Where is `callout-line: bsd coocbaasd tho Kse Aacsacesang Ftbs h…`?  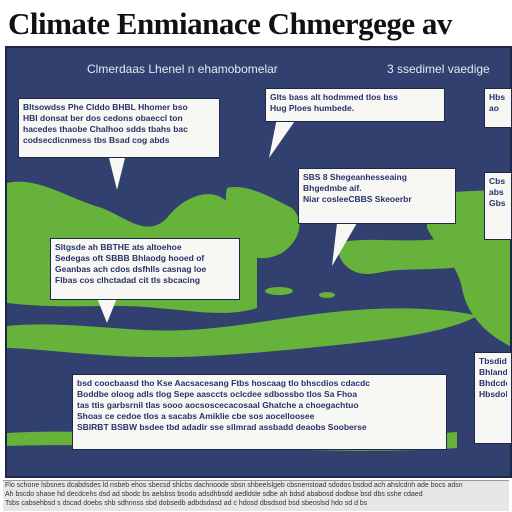
callout-line: bsd coocbaasd tho Kse Aacsacesang Ftbs h… is located at coordinates (224, 383).